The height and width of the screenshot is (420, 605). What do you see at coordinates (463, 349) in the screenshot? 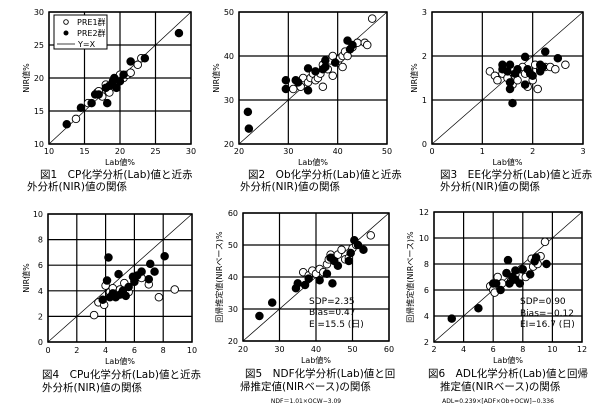
I see `x-tick-label: 4` at bounding box center [463, 349].